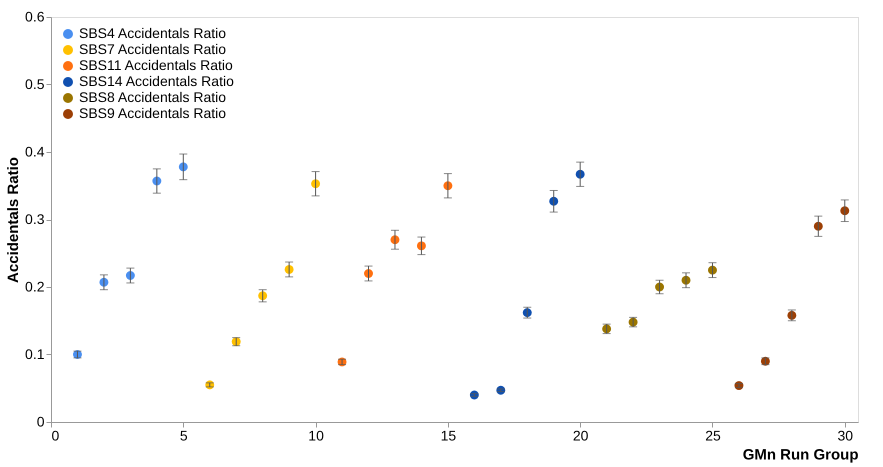 The height and width of the screenshot is (467, 883). What do you see at coordinates (184, 436) in the screenshot?
I see `x-tick-label: 5` at bounding box center [184, 436].